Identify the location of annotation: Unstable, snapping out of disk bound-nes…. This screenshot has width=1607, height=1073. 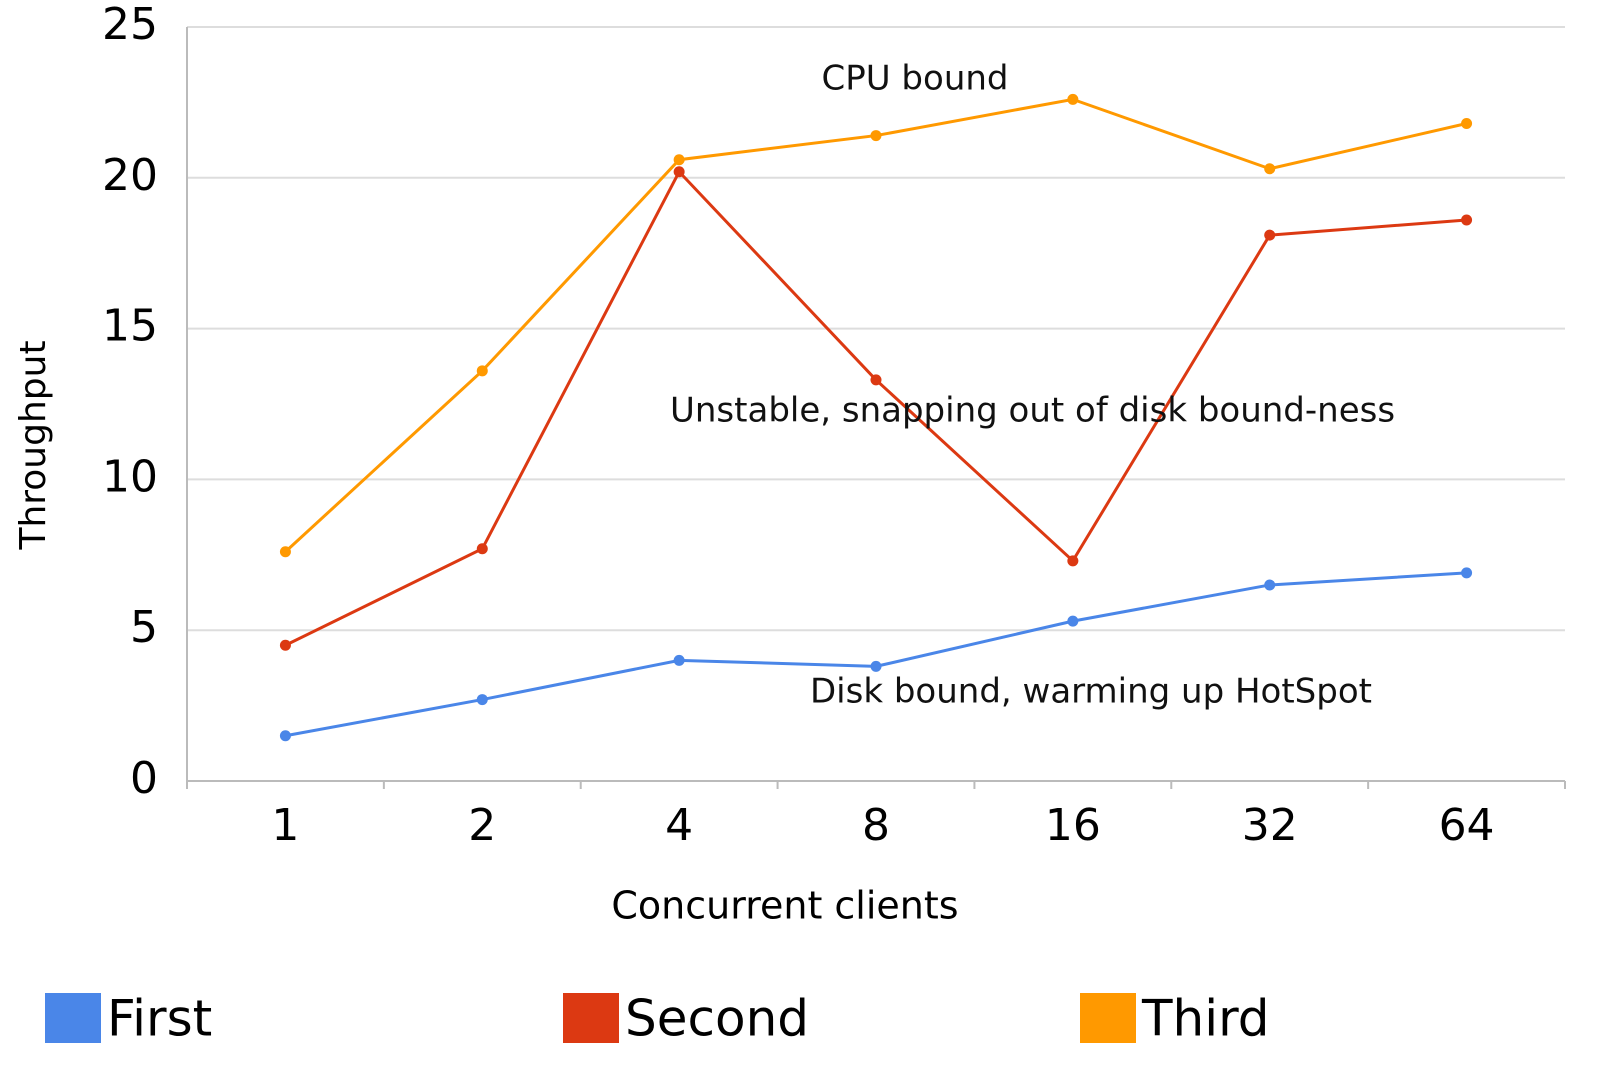
(1032, 411).